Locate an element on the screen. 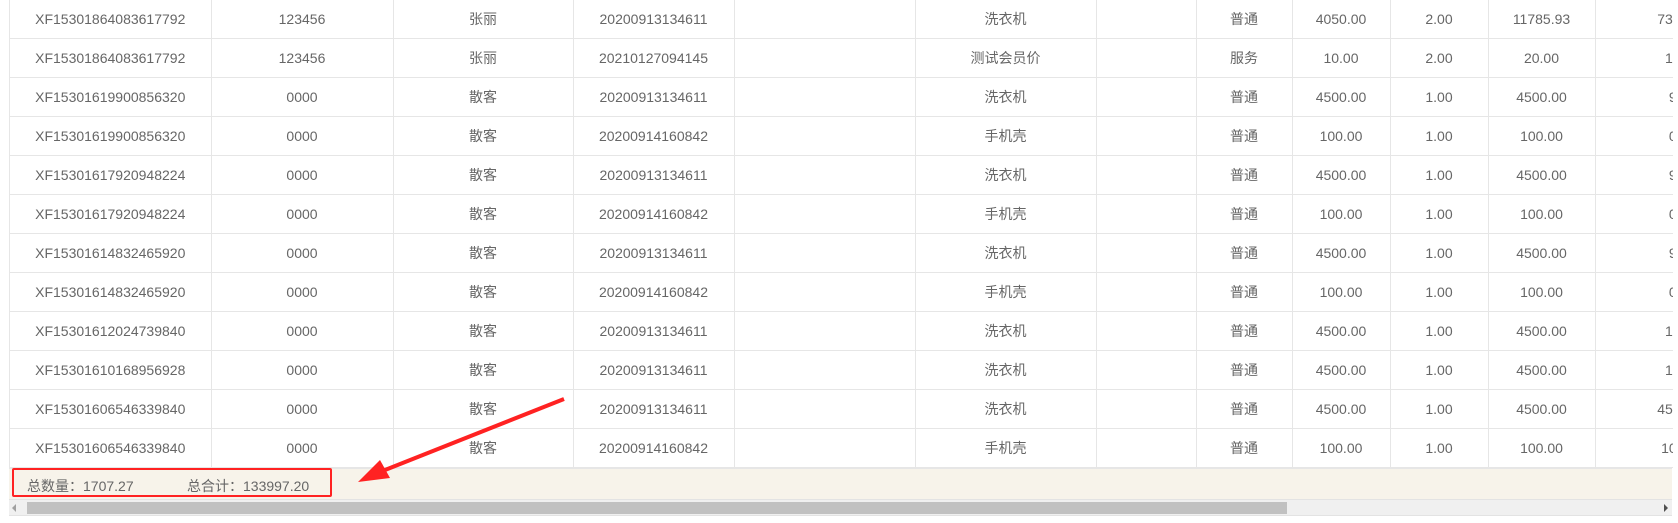  horizontal-scrollbar is located at coordinates (840, 507).